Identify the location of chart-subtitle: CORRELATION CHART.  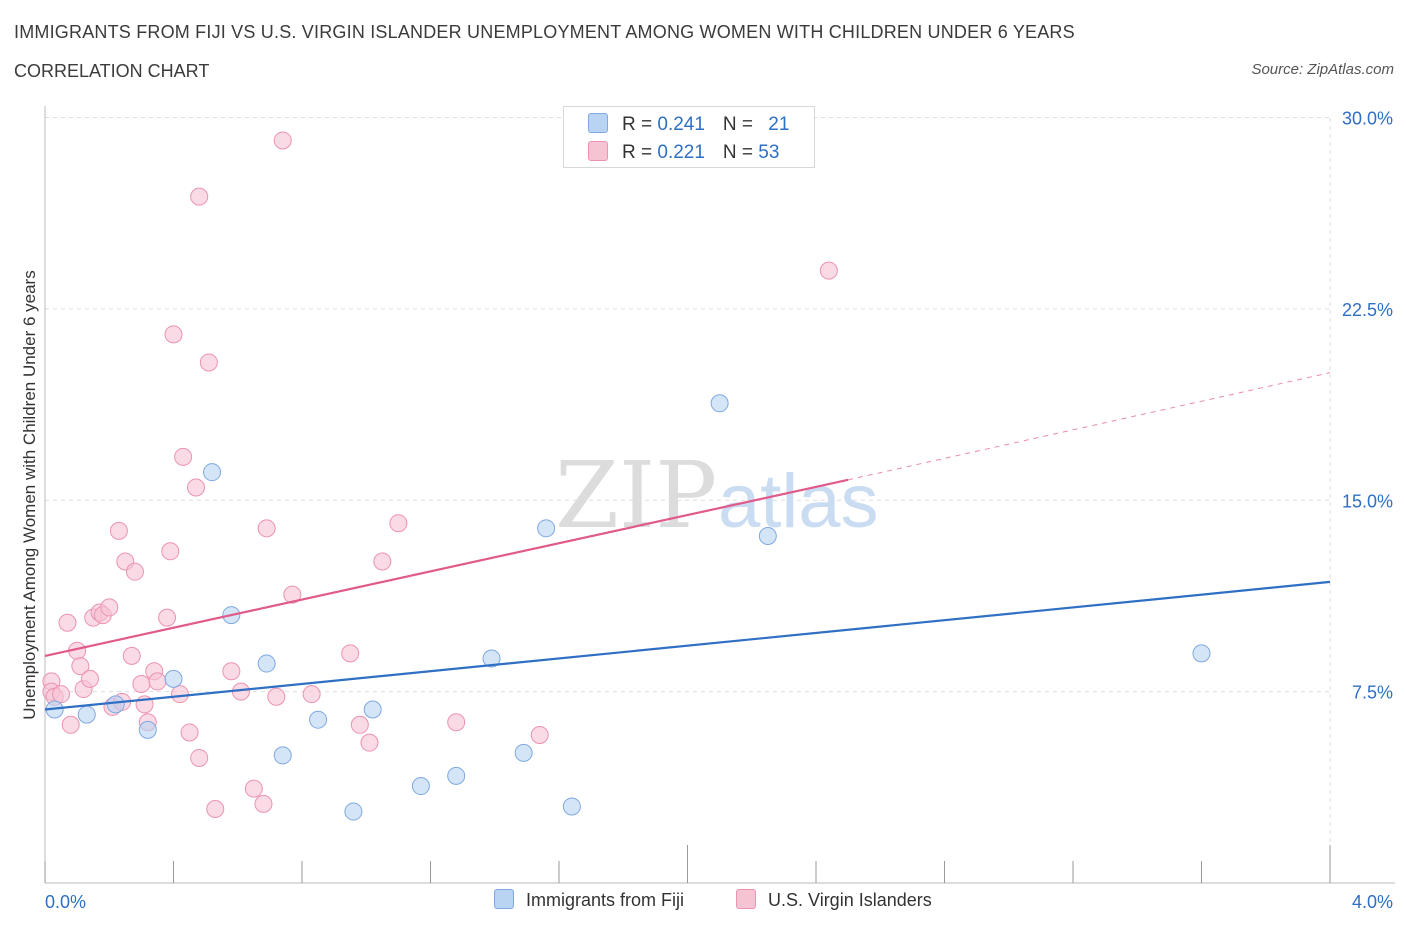
(112, 71).